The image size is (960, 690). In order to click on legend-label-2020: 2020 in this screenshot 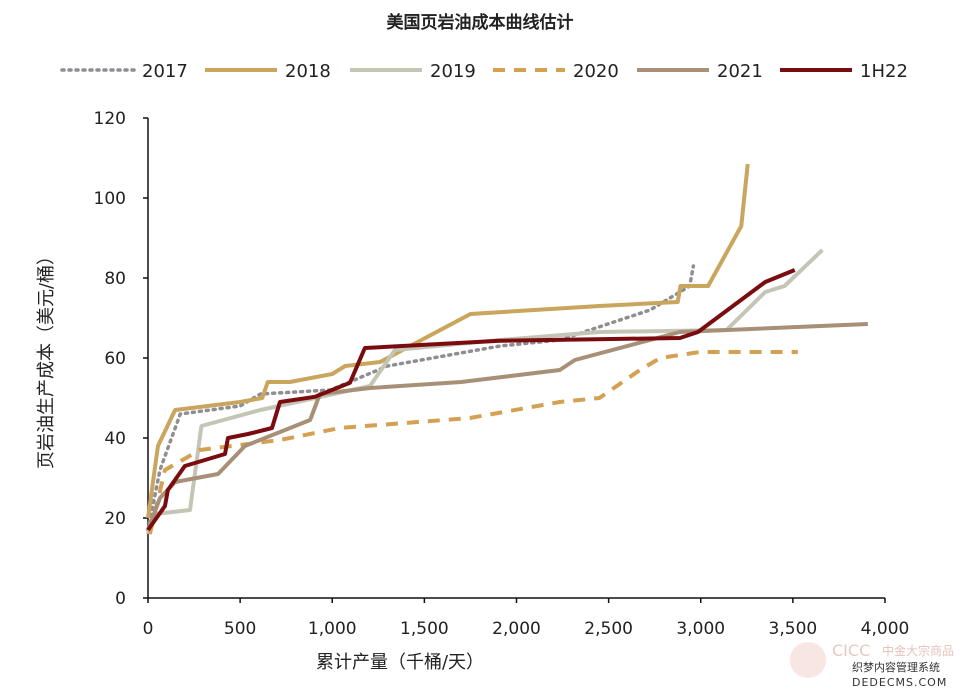, I will do `click(596, 71)`.